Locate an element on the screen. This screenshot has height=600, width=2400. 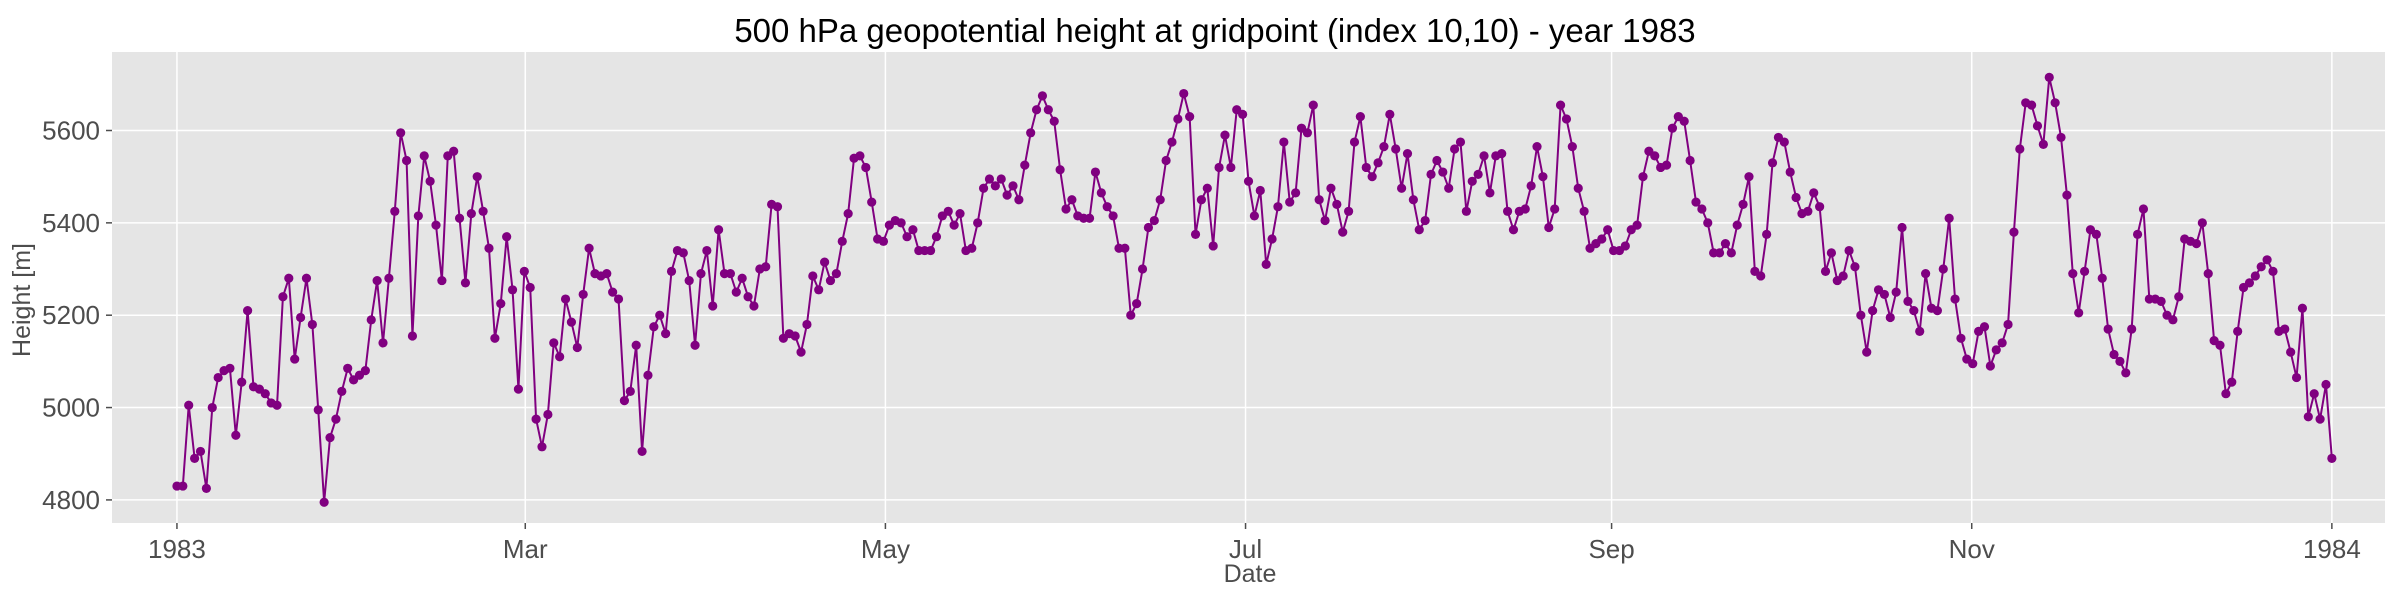
x-axis-ticks: 1983 Mar May Jul Sep Nov 1984 is located at coordinates (1254, 543).